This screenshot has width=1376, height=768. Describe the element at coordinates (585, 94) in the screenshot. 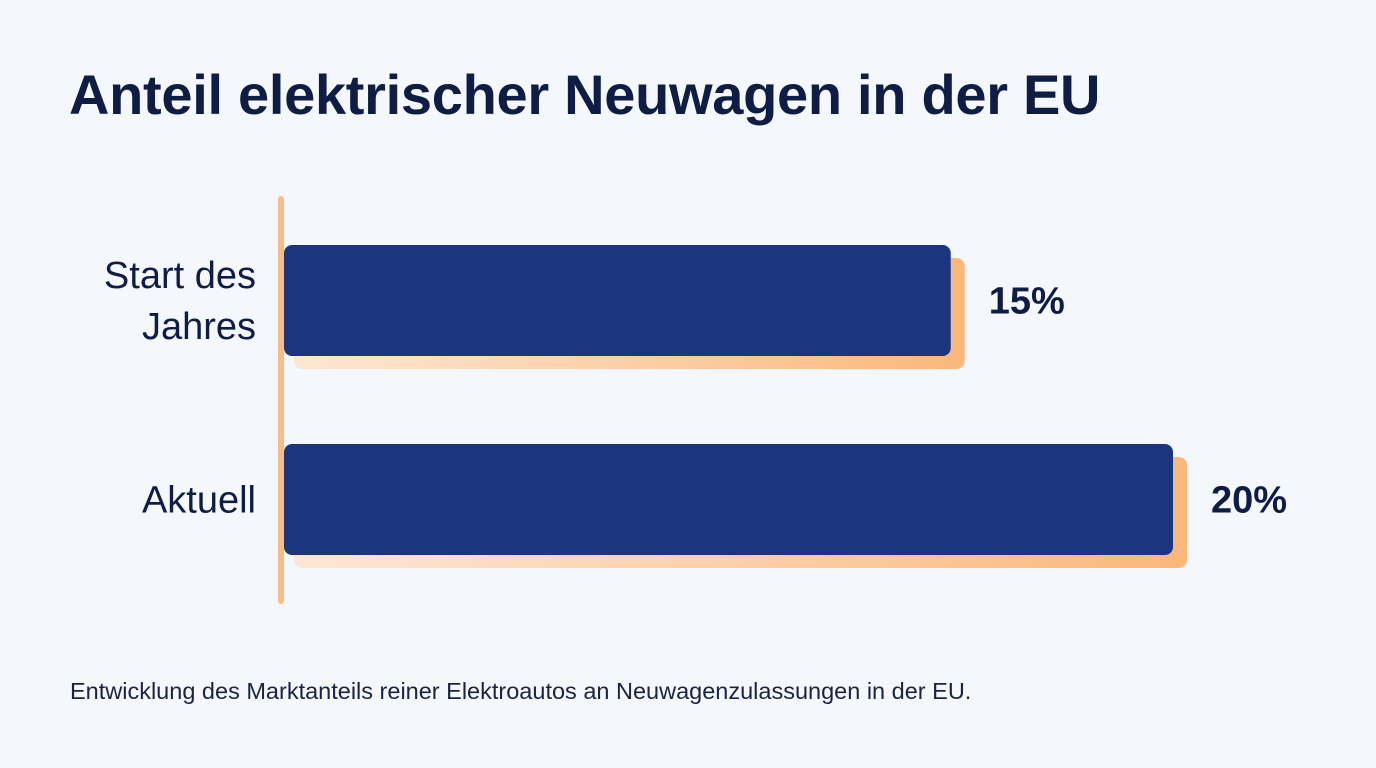

I see `chart-title: Anteil elektrischer Neuwagen in der EU` at that location.